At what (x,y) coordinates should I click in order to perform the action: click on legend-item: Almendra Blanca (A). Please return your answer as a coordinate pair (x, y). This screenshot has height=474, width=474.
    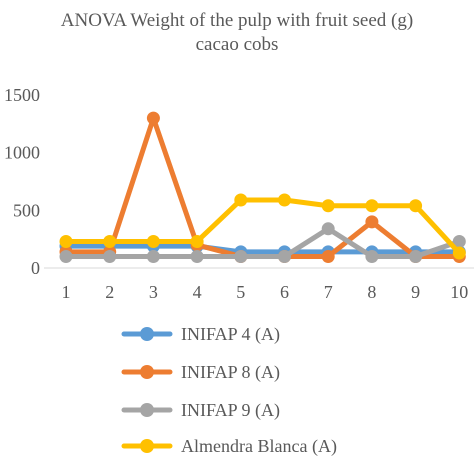
    Looking at the image, I should click on (229, 446).